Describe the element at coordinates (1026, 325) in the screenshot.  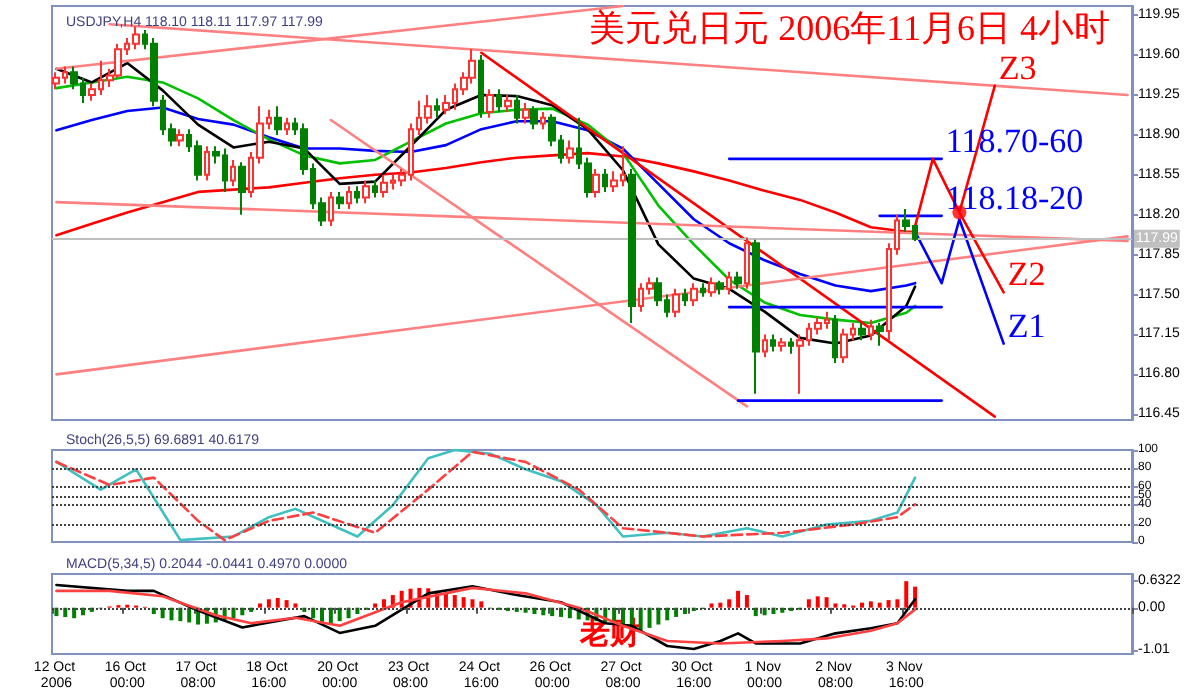
I see `series-label: Z1` at that location.